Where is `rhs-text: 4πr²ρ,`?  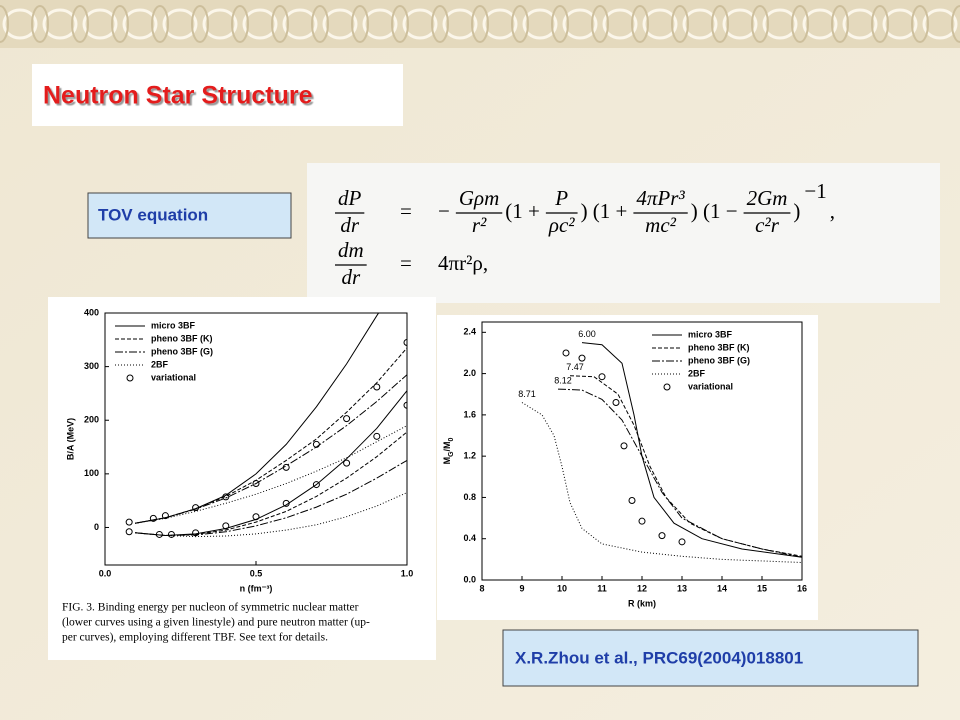
rhs-text: 4πr²ρ, is located at coordinates (463, 263).